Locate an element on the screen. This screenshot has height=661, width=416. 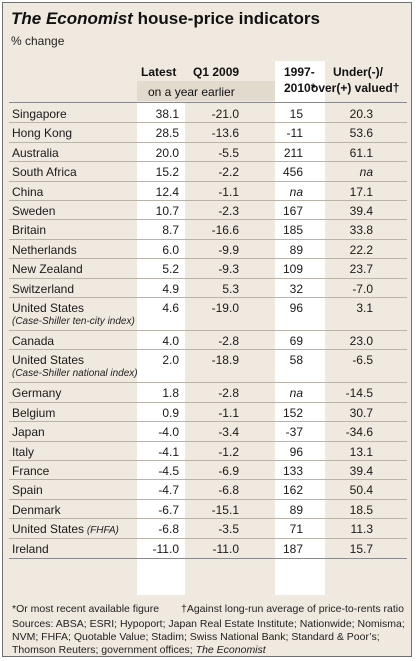
row-since-value: 456 is located at coordinates (292, 172).